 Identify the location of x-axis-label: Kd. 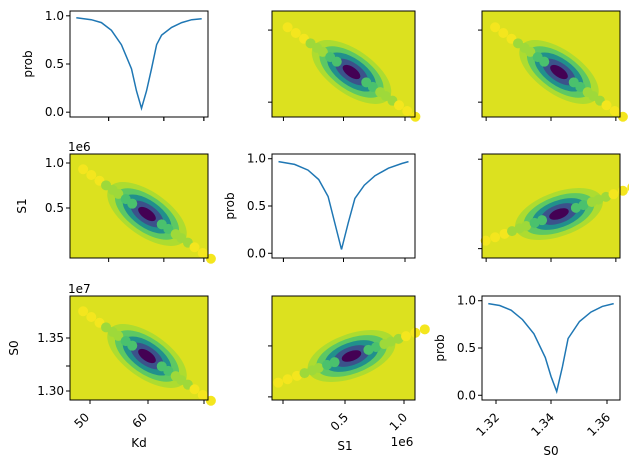
(139, 443).